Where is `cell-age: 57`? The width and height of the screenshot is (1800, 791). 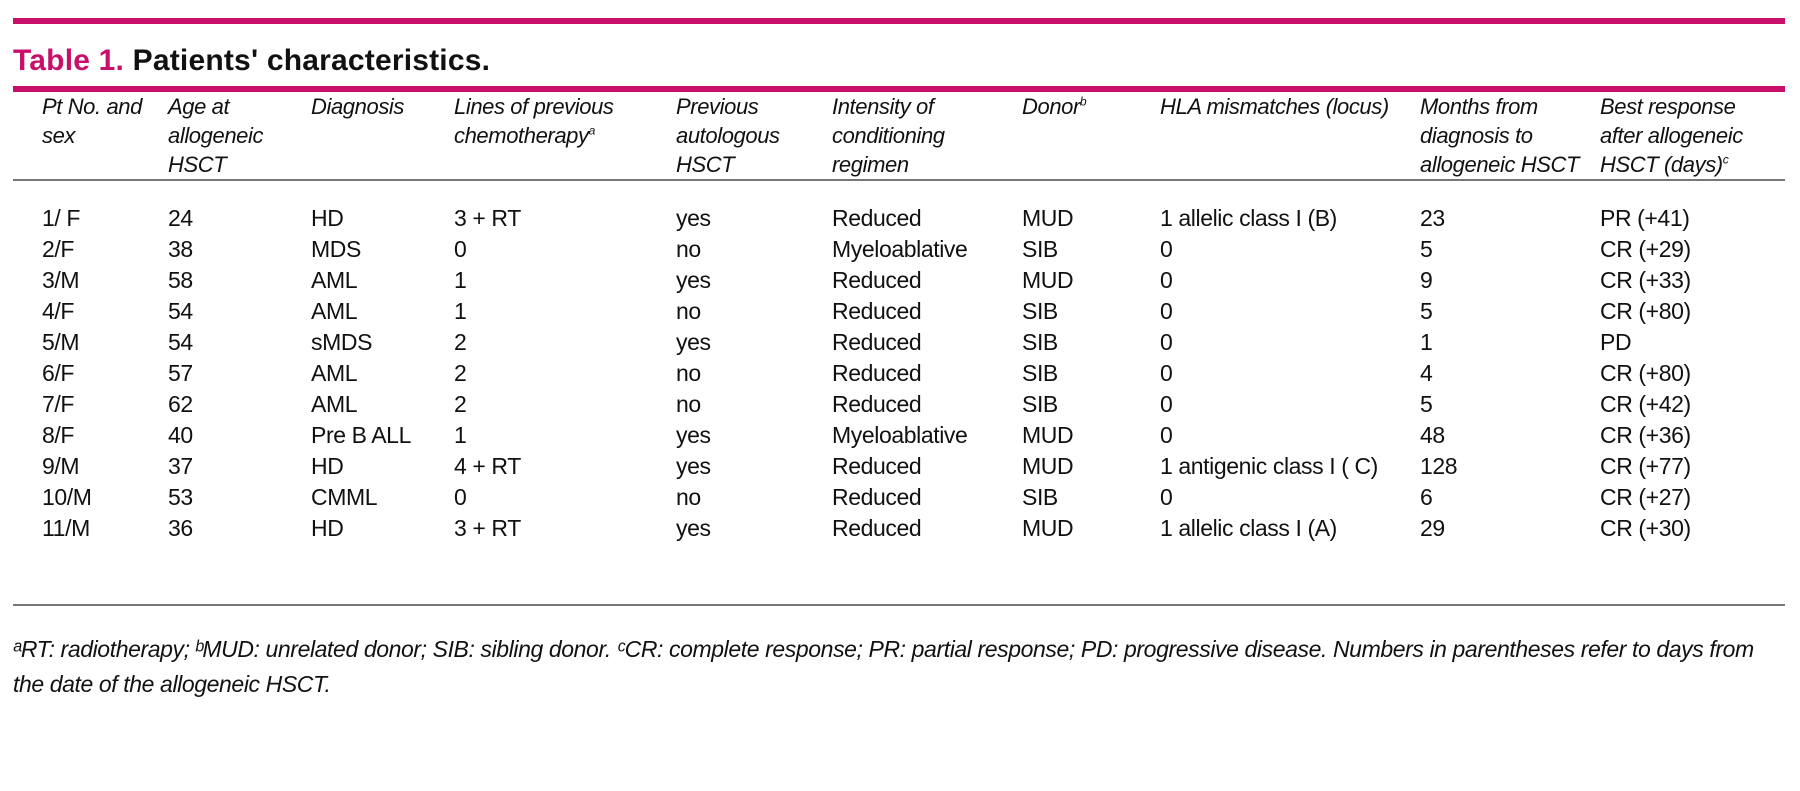 cell-age: 57 is located at coordinates (180, 373).